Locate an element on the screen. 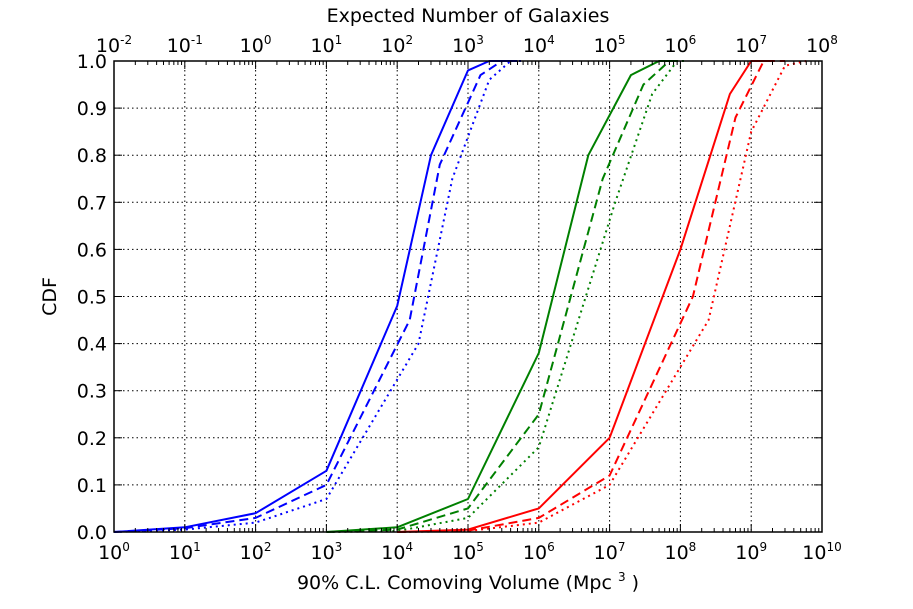 The height and width of the screenshot is (609, 913). x-tick-label: 10⁴ is located at coordinates (397, 552).